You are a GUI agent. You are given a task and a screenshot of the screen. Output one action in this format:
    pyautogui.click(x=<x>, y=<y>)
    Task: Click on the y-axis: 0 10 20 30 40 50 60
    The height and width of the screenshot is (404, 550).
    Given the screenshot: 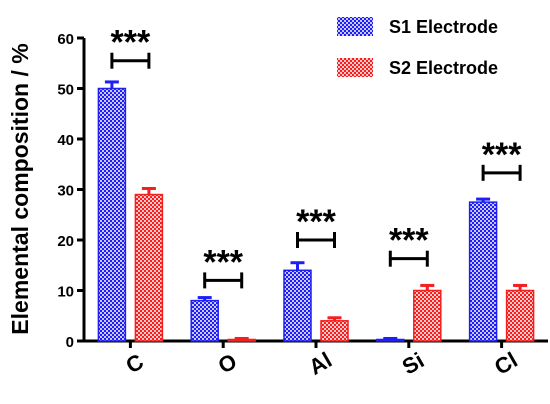 What is the action you would take?
    pyautogui.click(x=71, y=191)
    